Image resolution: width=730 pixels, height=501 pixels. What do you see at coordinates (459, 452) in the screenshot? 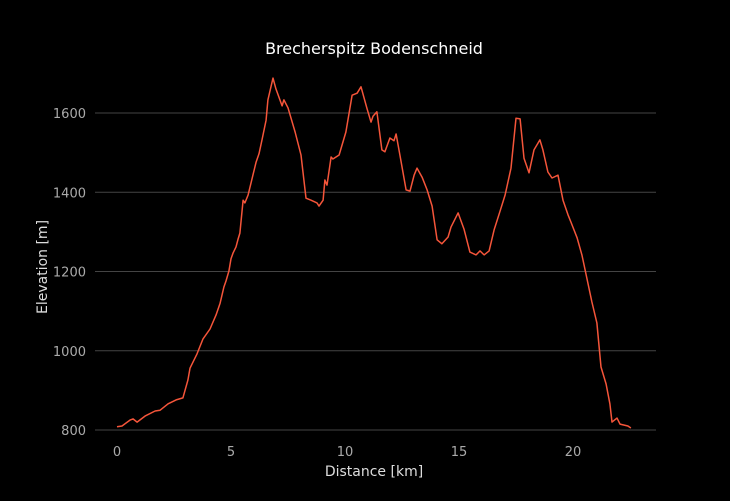
I see `x-tick-15: 15` at bounding box center [459, 452].